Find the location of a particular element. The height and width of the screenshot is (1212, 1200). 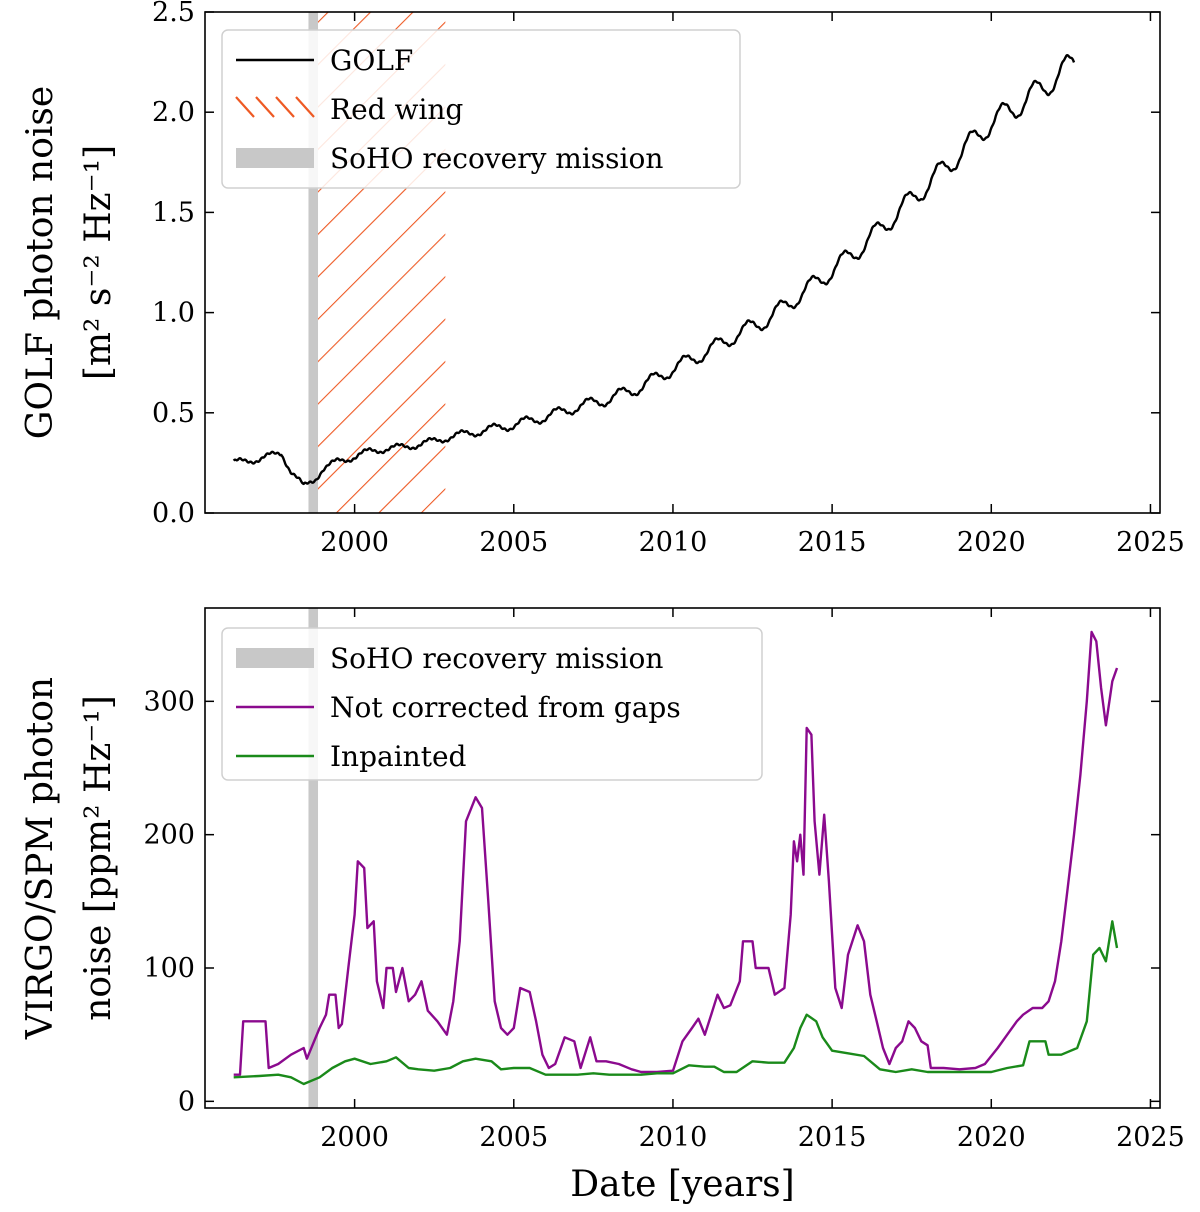

y-tick-label: 100 is located at coordinates (169, 968).